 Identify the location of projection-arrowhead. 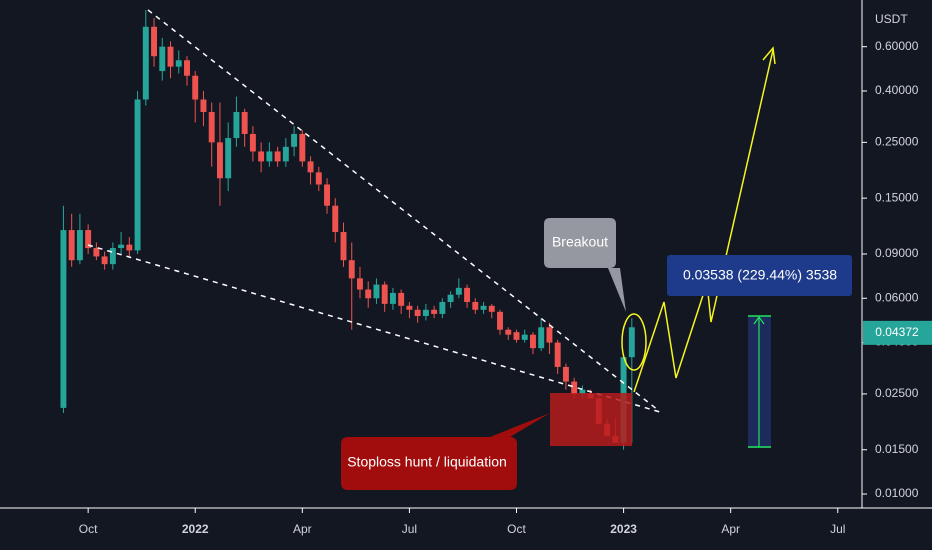
(769, 55).